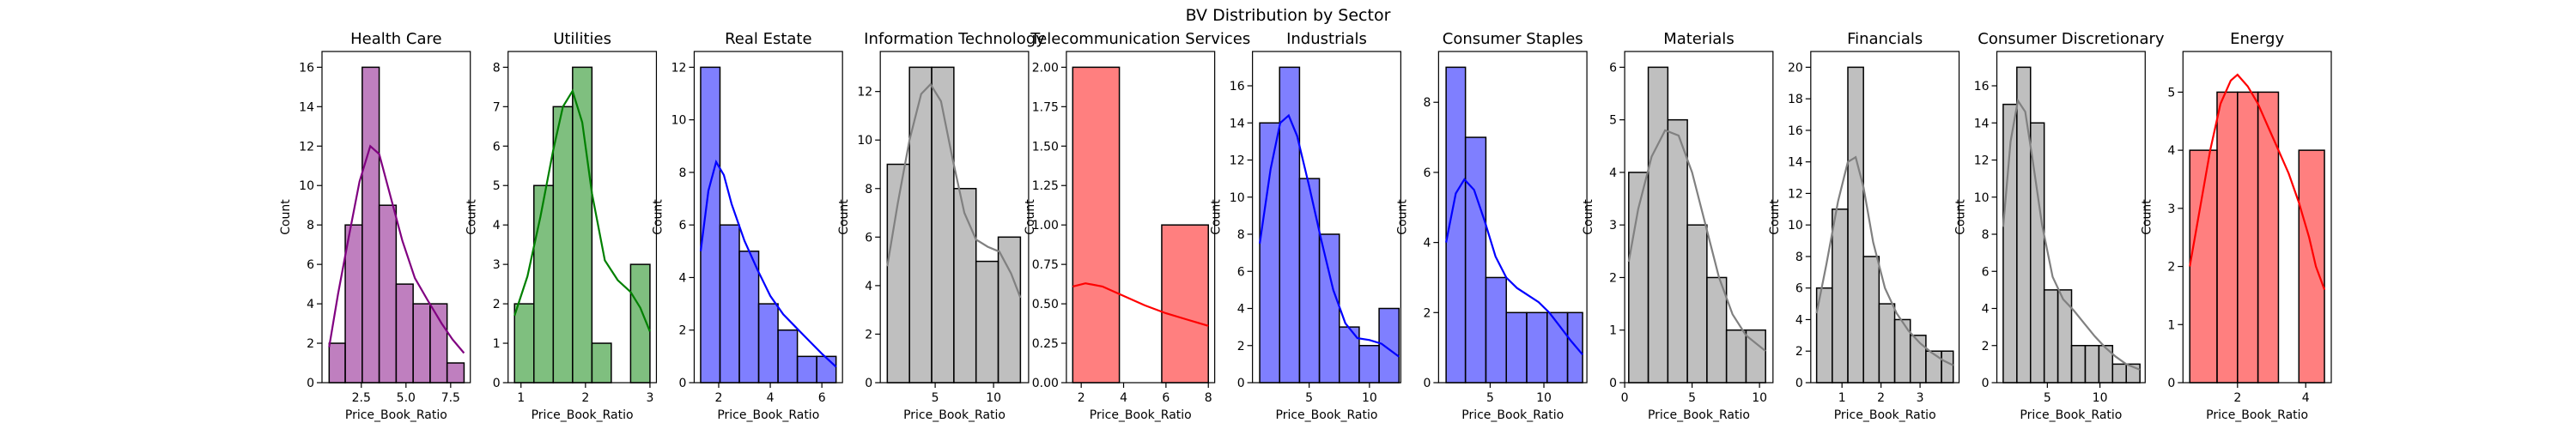 This screenshot has height=429, width=2576. I want to click on panel-title: Industrials, so click(1327, 39).